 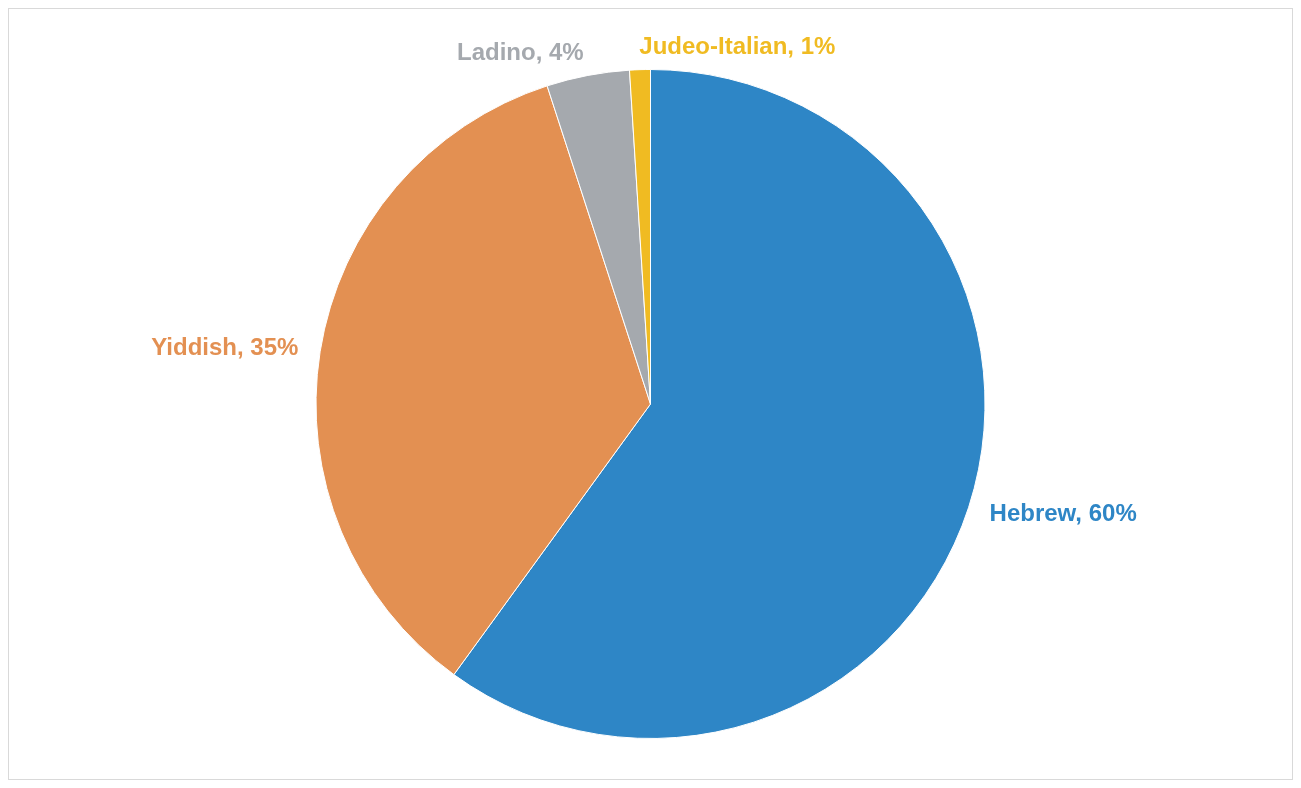 What do you see at coordinates (225, 346) in the screenshot?
I see `slice-label: Yiddish, 35%` at bounding box center [225, 346].